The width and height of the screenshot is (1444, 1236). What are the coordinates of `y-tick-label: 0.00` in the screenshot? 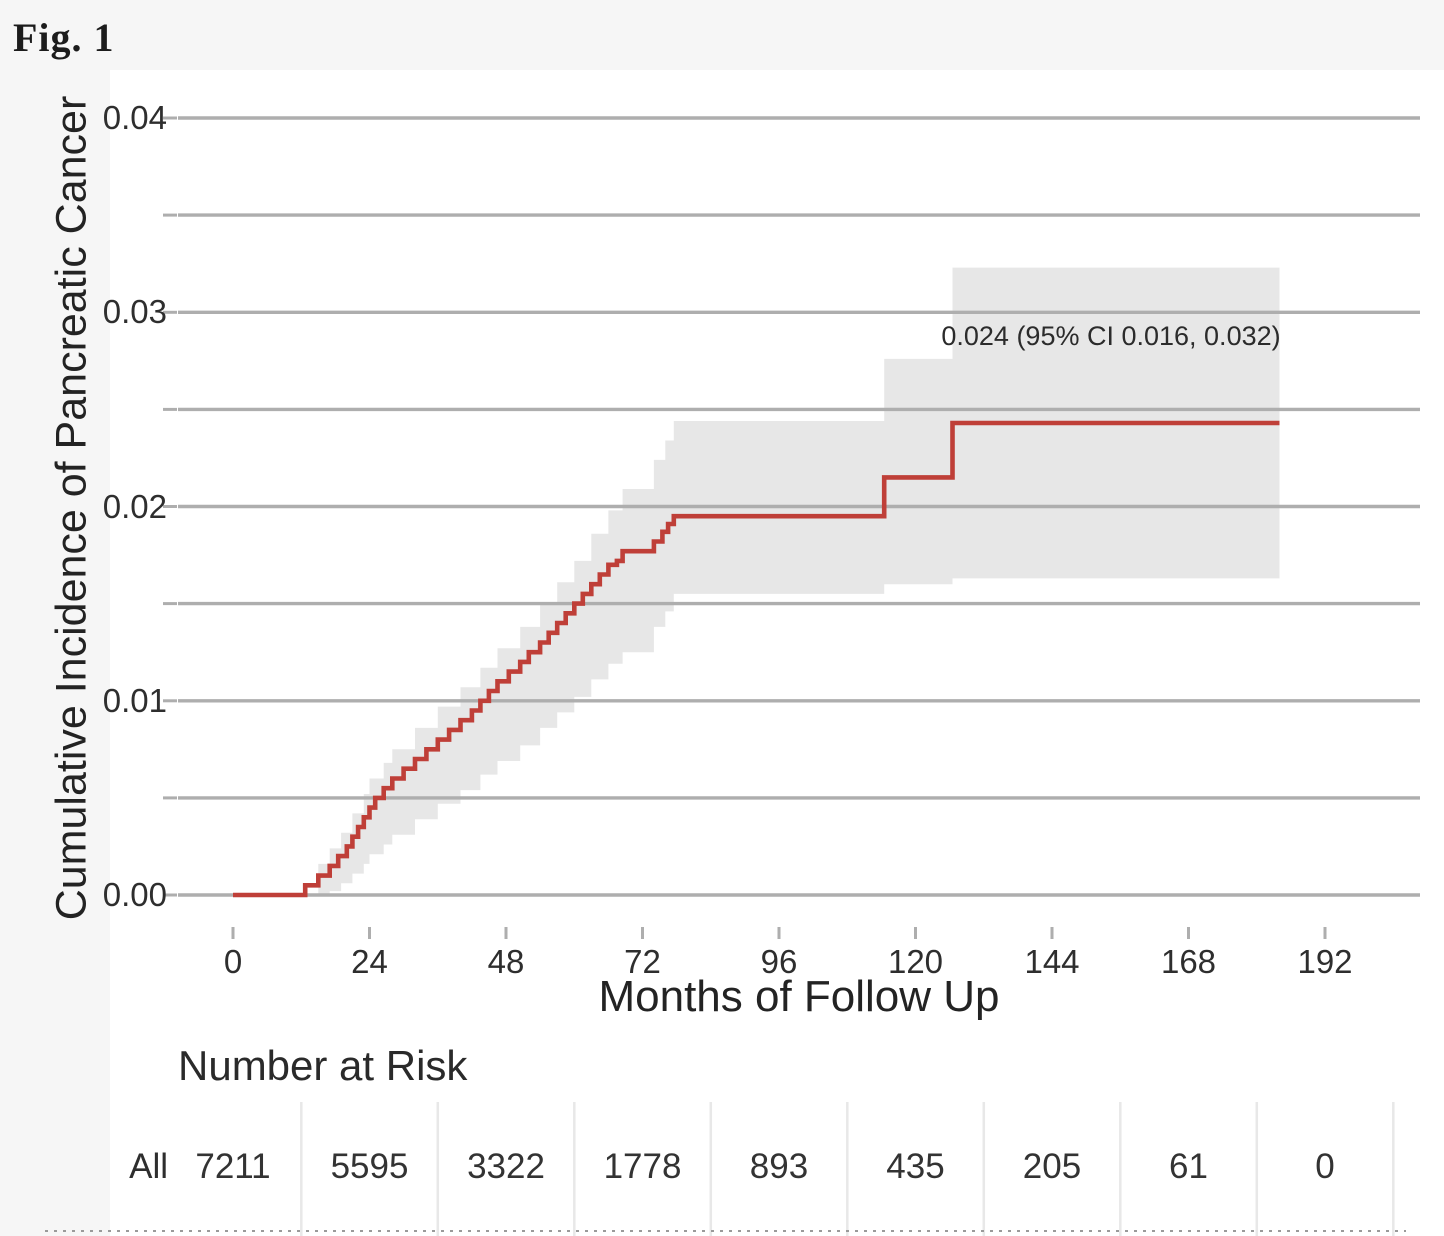 It's located at (134, 894).